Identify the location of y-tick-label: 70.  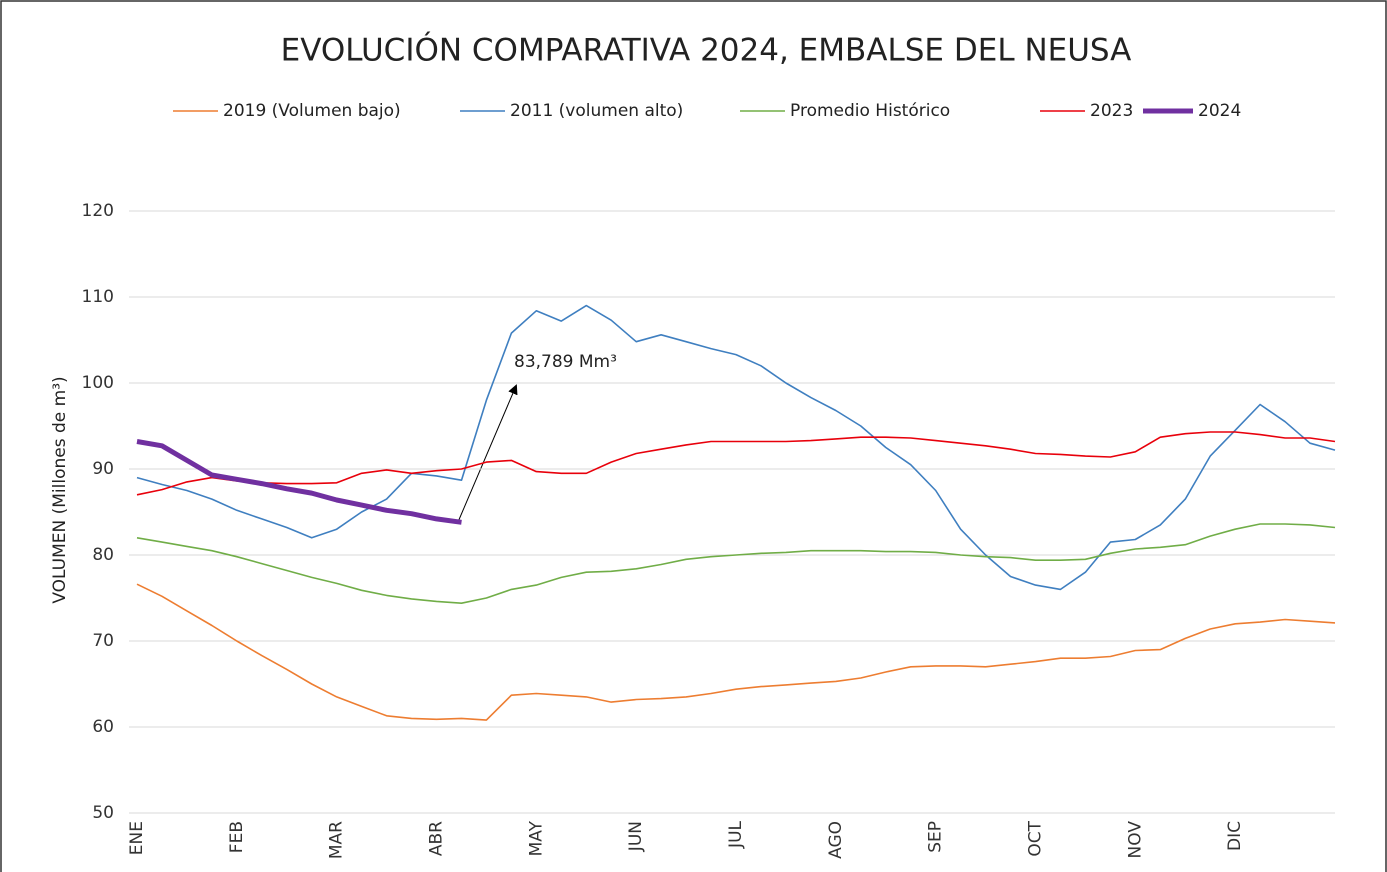
(103, 641).